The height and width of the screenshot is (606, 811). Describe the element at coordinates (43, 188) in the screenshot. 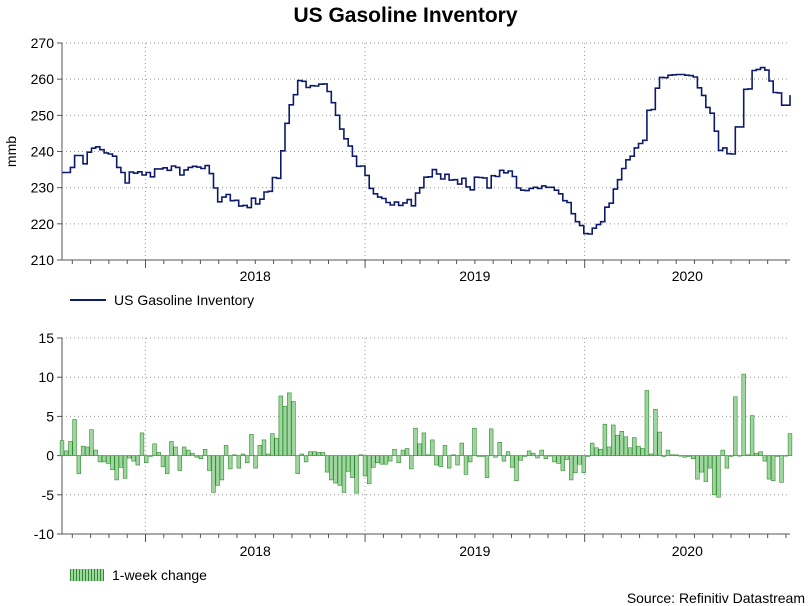

I see `inventory-y-tick-label: 230` at that location.